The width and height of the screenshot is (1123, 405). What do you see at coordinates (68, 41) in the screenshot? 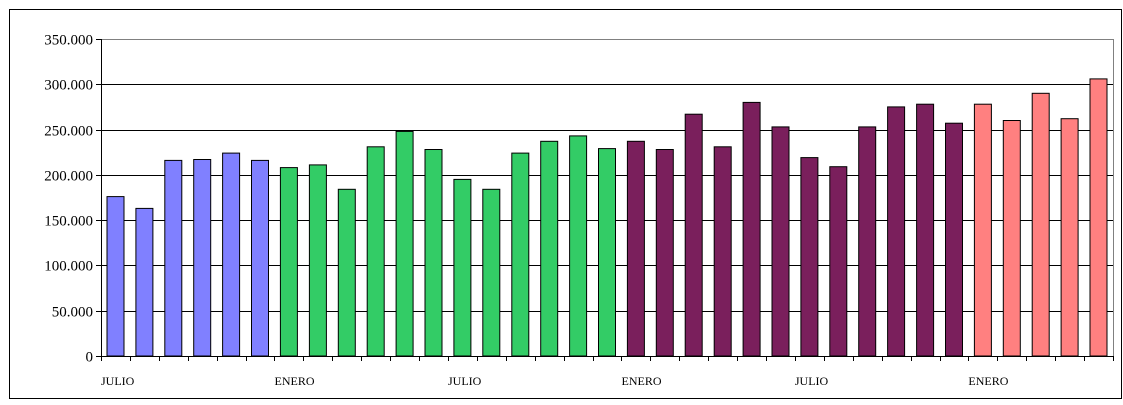
I see `y-tick-label: 350.000` at bounding box center [68, 41].